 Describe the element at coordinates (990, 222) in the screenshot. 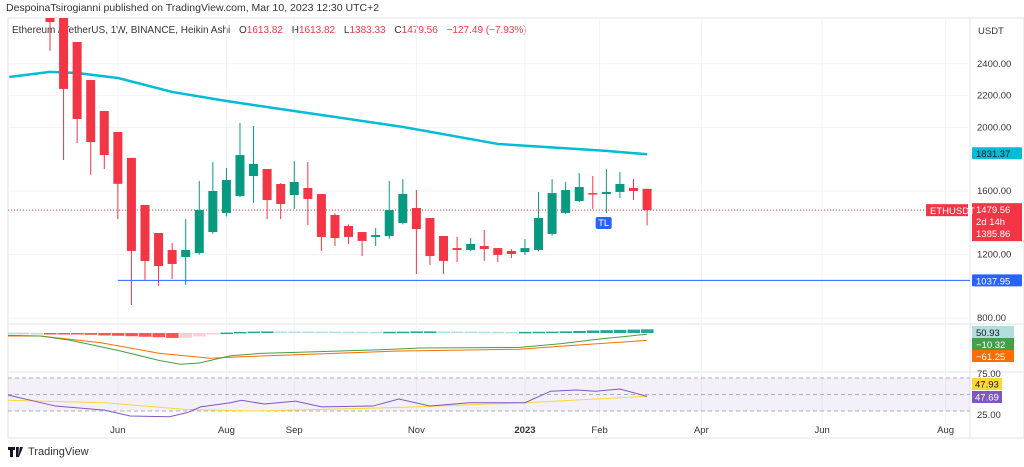

I see `bar-countdown: 2d 14h` at that location.